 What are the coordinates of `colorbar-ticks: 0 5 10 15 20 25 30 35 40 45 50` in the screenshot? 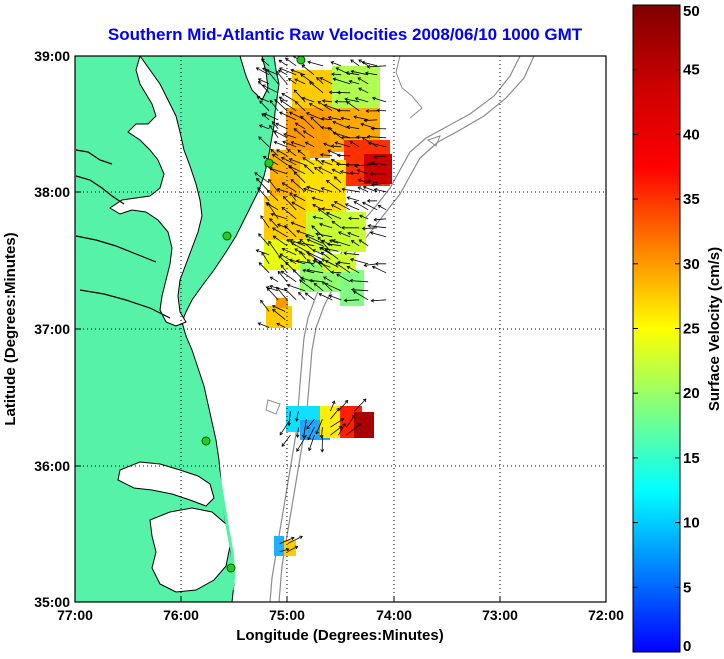 It's located at (666, 329).